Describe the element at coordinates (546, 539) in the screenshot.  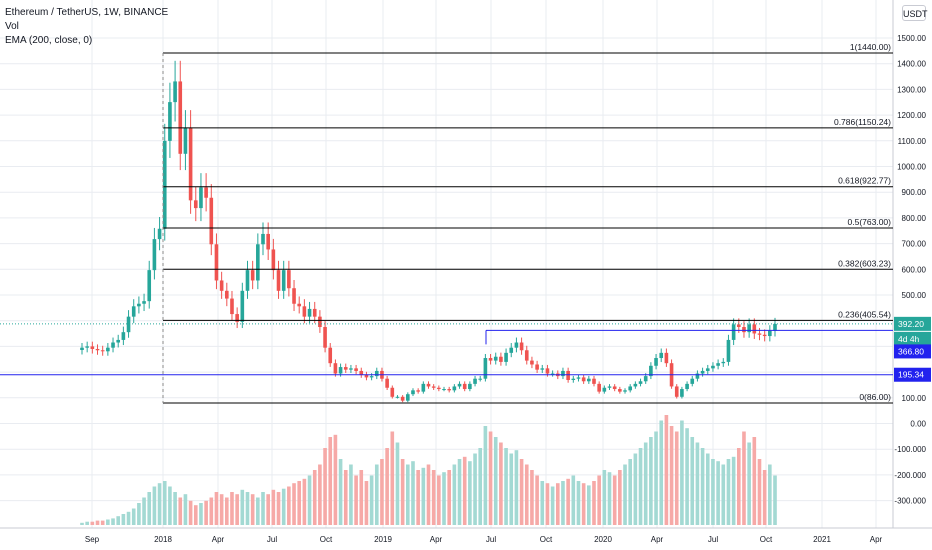
I see `time-tick-label: Oct` at that location.